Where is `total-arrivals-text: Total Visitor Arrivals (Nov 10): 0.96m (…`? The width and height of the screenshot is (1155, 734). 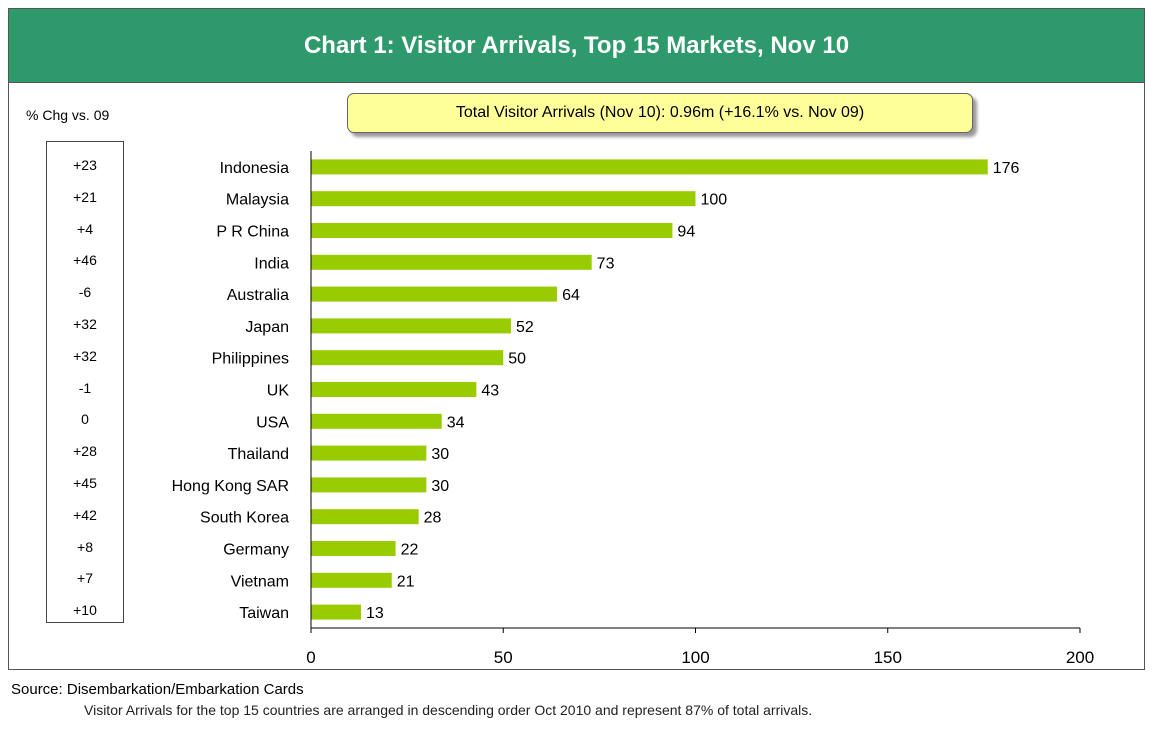
total-arrivals-text: Total Visitor Arrivals (Nov 10): 0.96m (… is located at coordinates (660, 112).